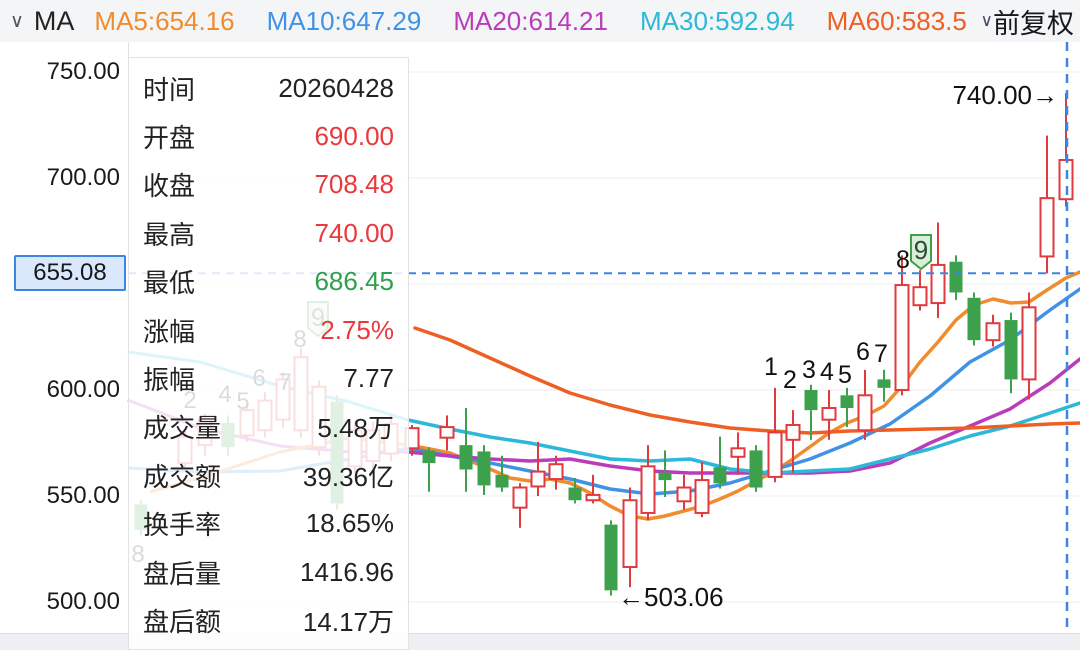 This screenshot has height=650, width=1080. I want to click on tooltip-row: 盘后额 14.17万, so click(268, 620).